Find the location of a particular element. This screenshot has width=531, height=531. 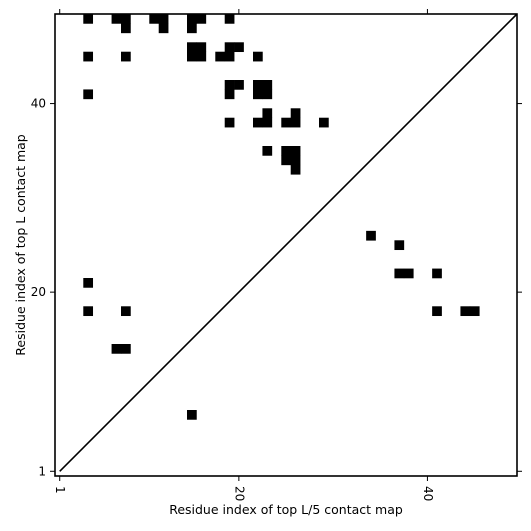

y-tick-label-20: 20 is located at coordinates (38, 292).